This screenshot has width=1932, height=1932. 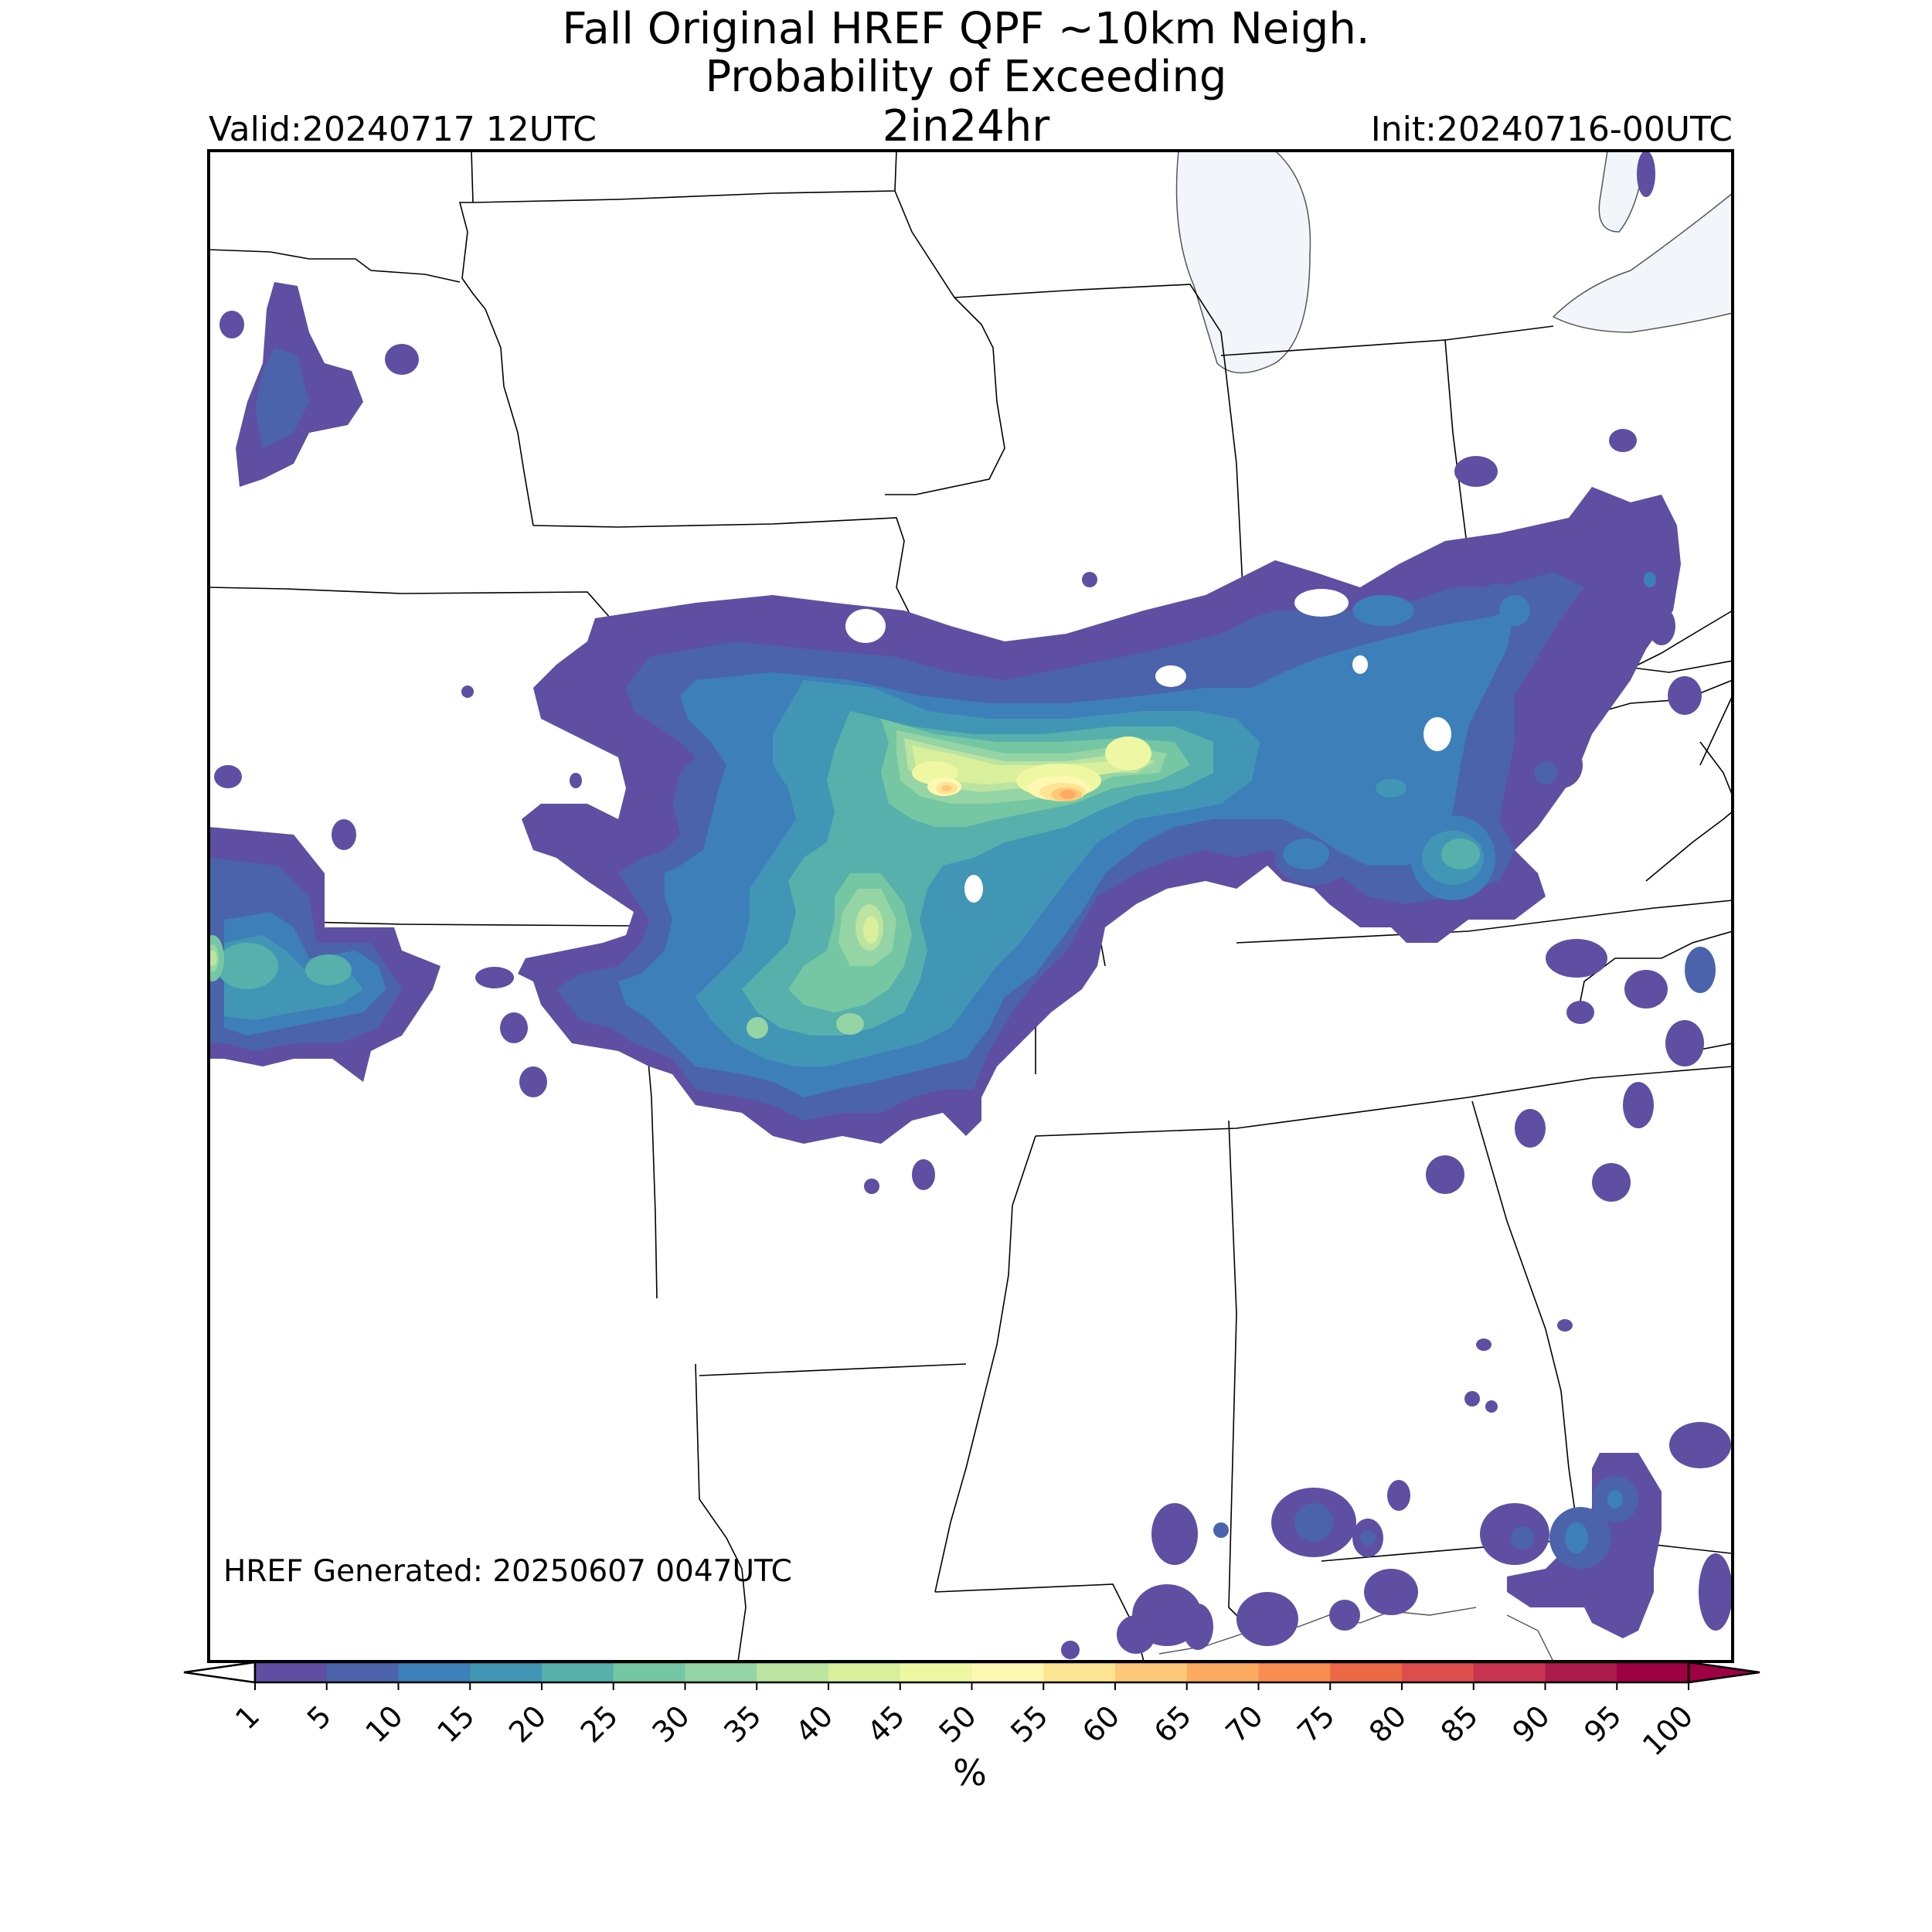 I want to click on colorbar-tick-label: 80, so click(x=1388, y=1724).